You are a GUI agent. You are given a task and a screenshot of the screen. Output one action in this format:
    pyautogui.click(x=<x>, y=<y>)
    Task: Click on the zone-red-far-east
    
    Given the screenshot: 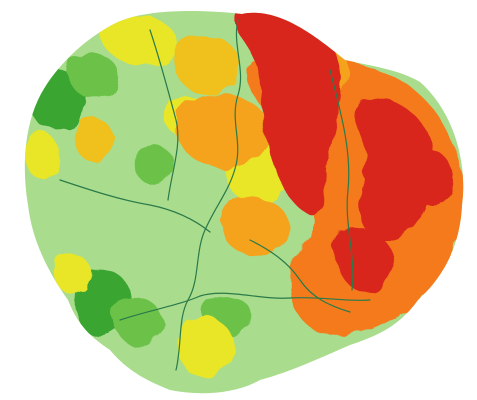 What is the action you would take?
    pyautogui.click(x=433, y=177)
    